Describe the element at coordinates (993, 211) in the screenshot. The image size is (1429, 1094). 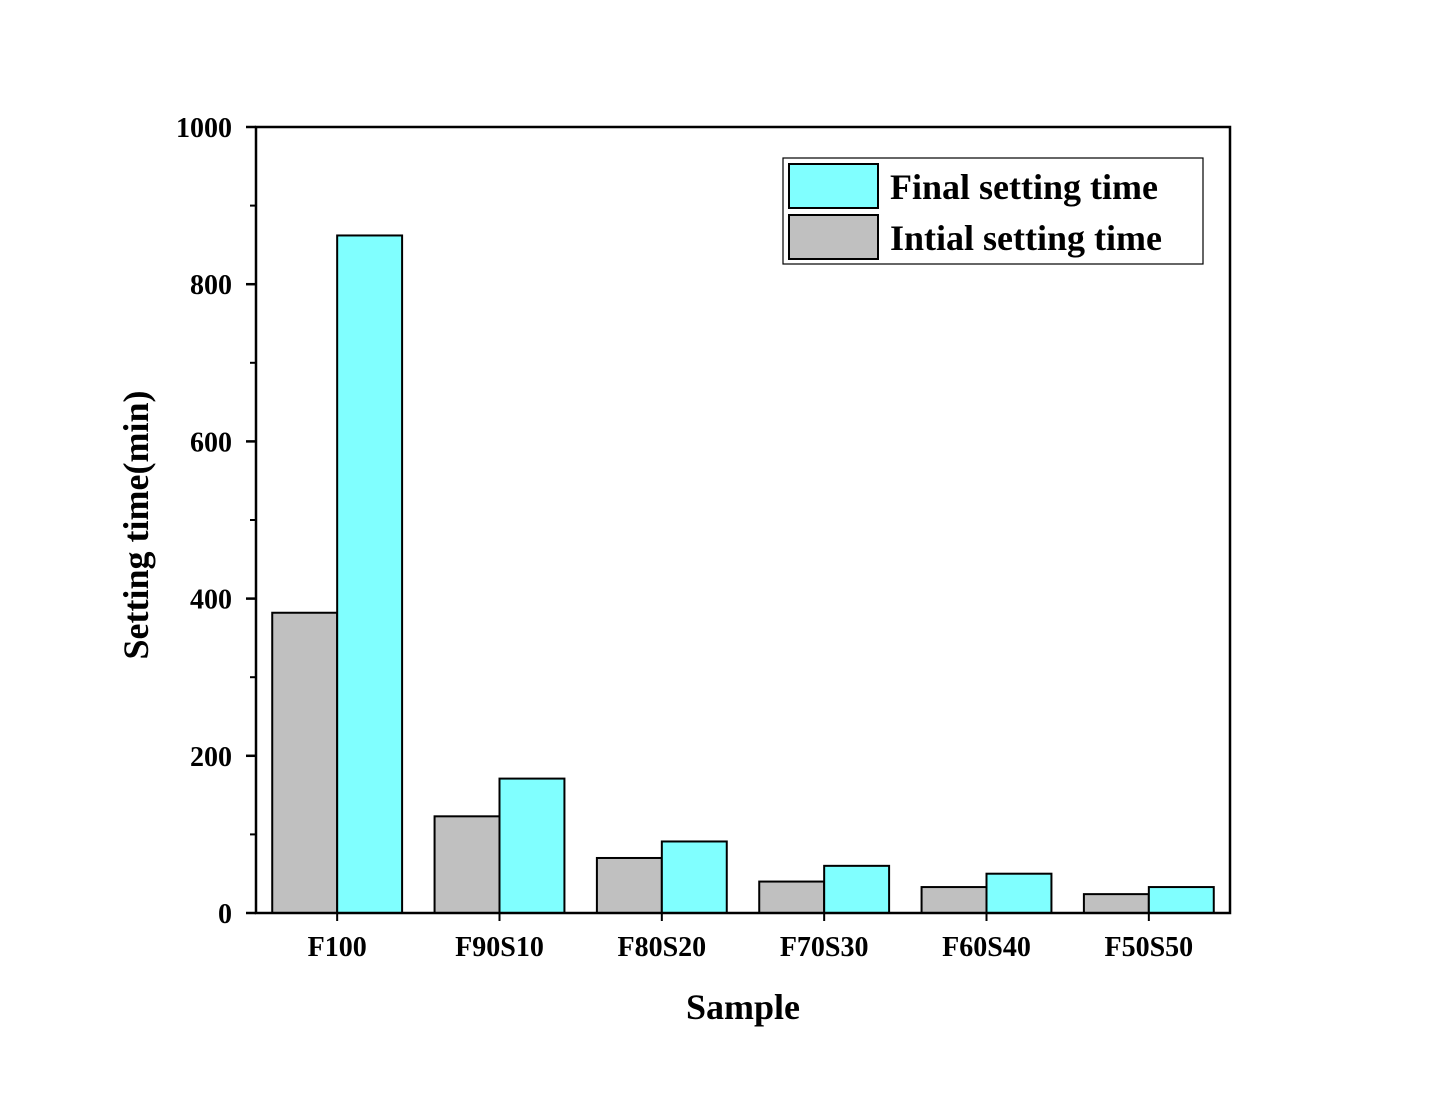
I see `legend: Final setting time Intial setting time` at that location.